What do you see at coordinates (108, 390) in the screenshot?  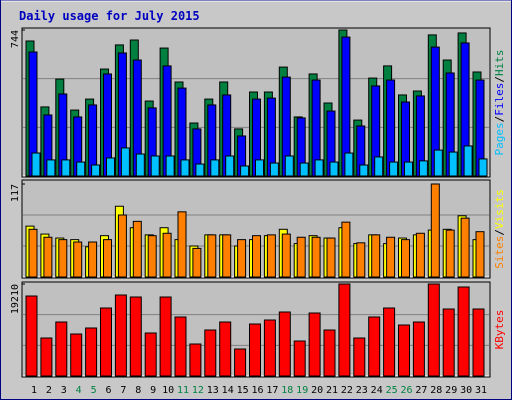 I see `x-tick-label: 6` at bounding box center [108, 390].